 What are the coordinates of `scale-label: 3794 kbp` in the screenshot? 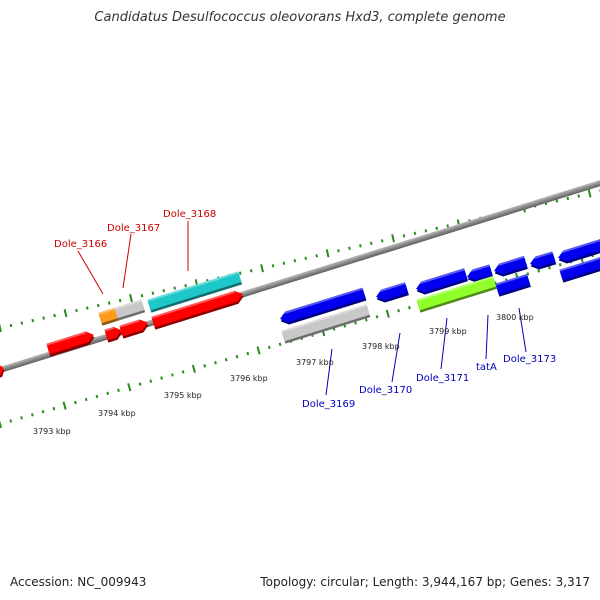 It's located at (117, 413).